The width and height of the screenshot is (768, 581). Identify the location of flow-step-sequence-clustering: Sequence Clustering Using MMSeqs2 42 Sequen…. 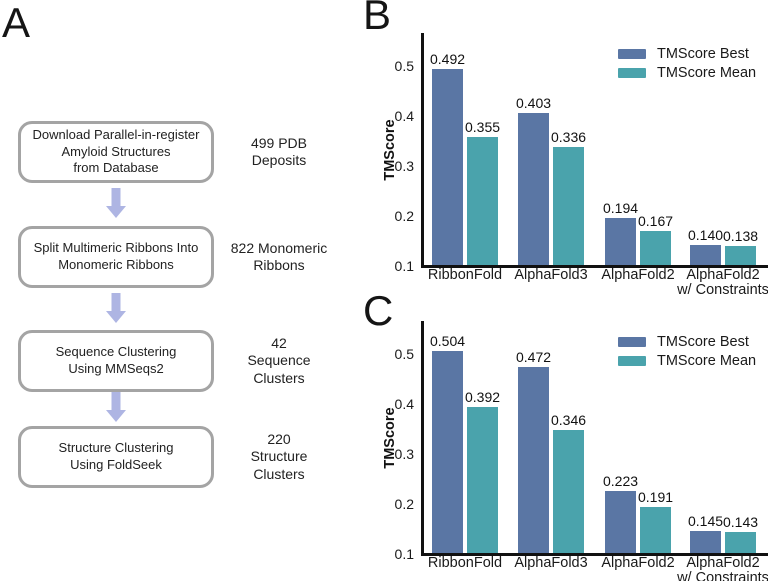
(181, 361).